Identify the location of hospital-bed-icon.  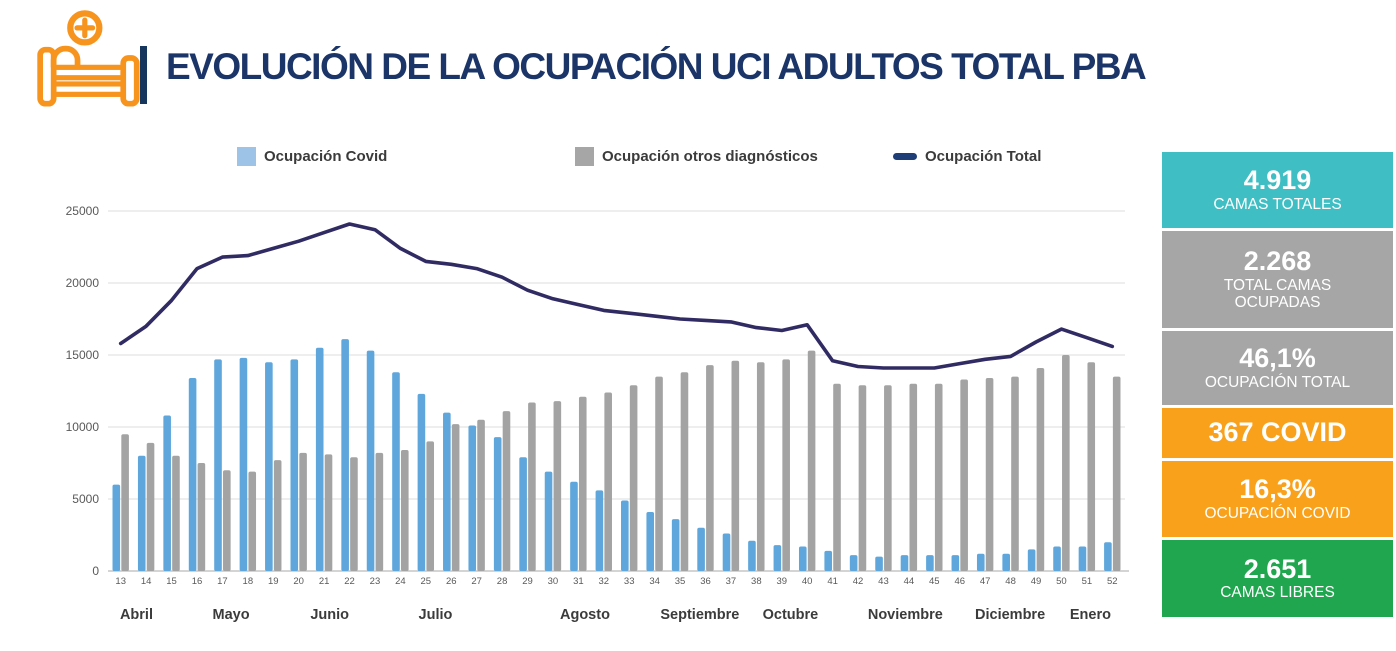
(88, 58).